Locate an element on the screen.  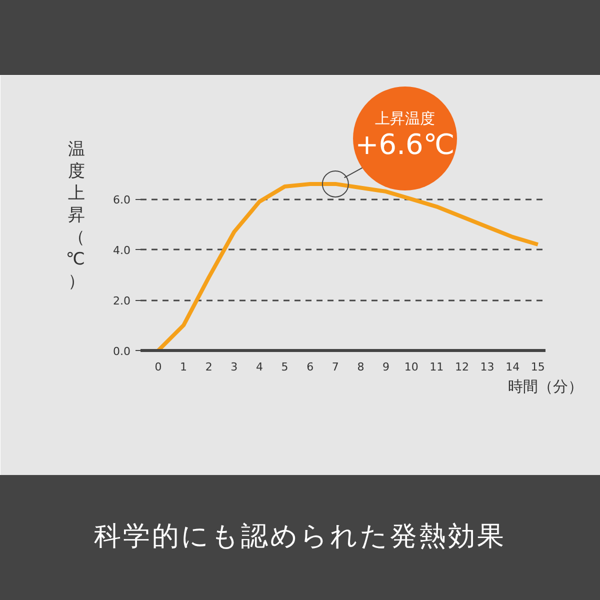
x-tick-label: 11 is located at coordinates (437, 367).